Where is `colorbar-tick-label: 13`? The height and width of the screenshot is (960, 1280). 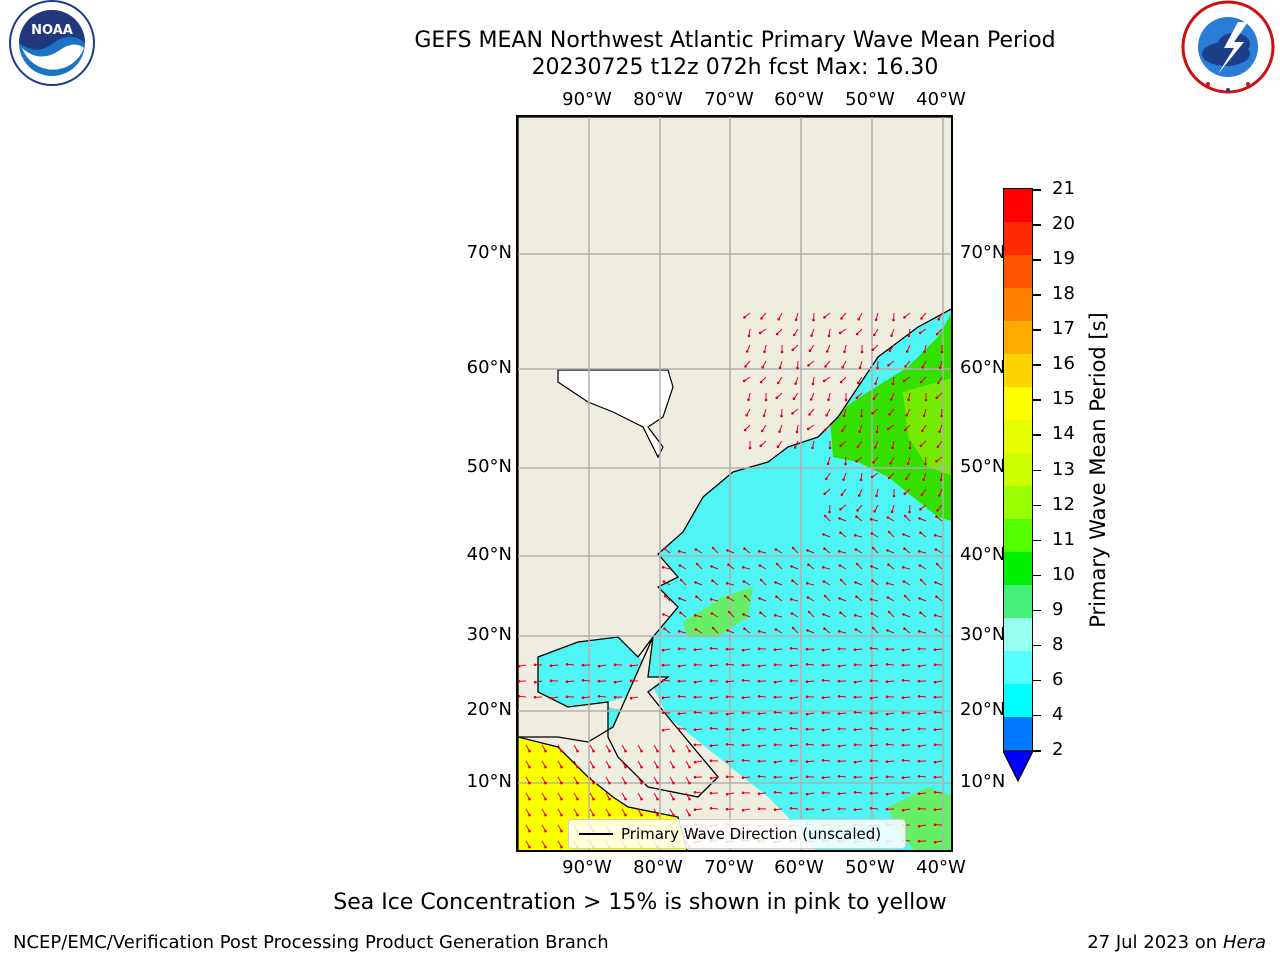 colorbar-tick-label: 13 is located at coordinates (1063, 469).